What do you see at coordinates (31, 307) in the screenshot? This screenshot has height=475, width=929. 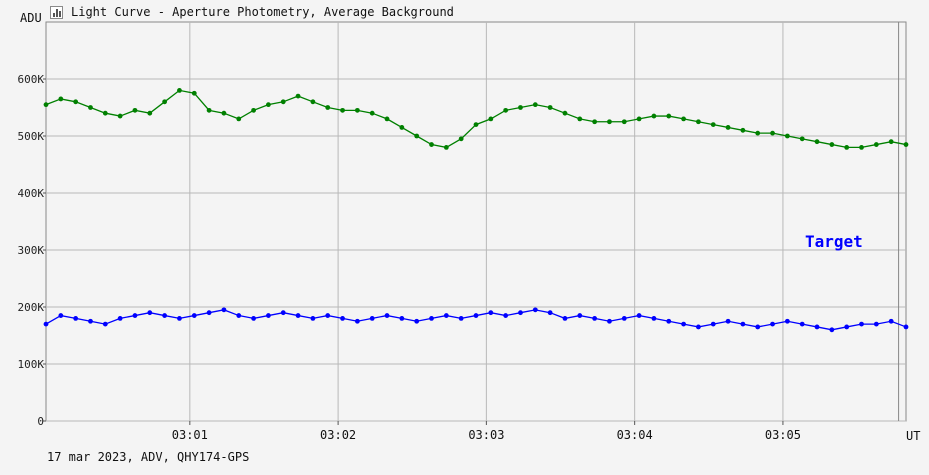 I see `y-tick-label: 200K` at bounding box center [31, 307].